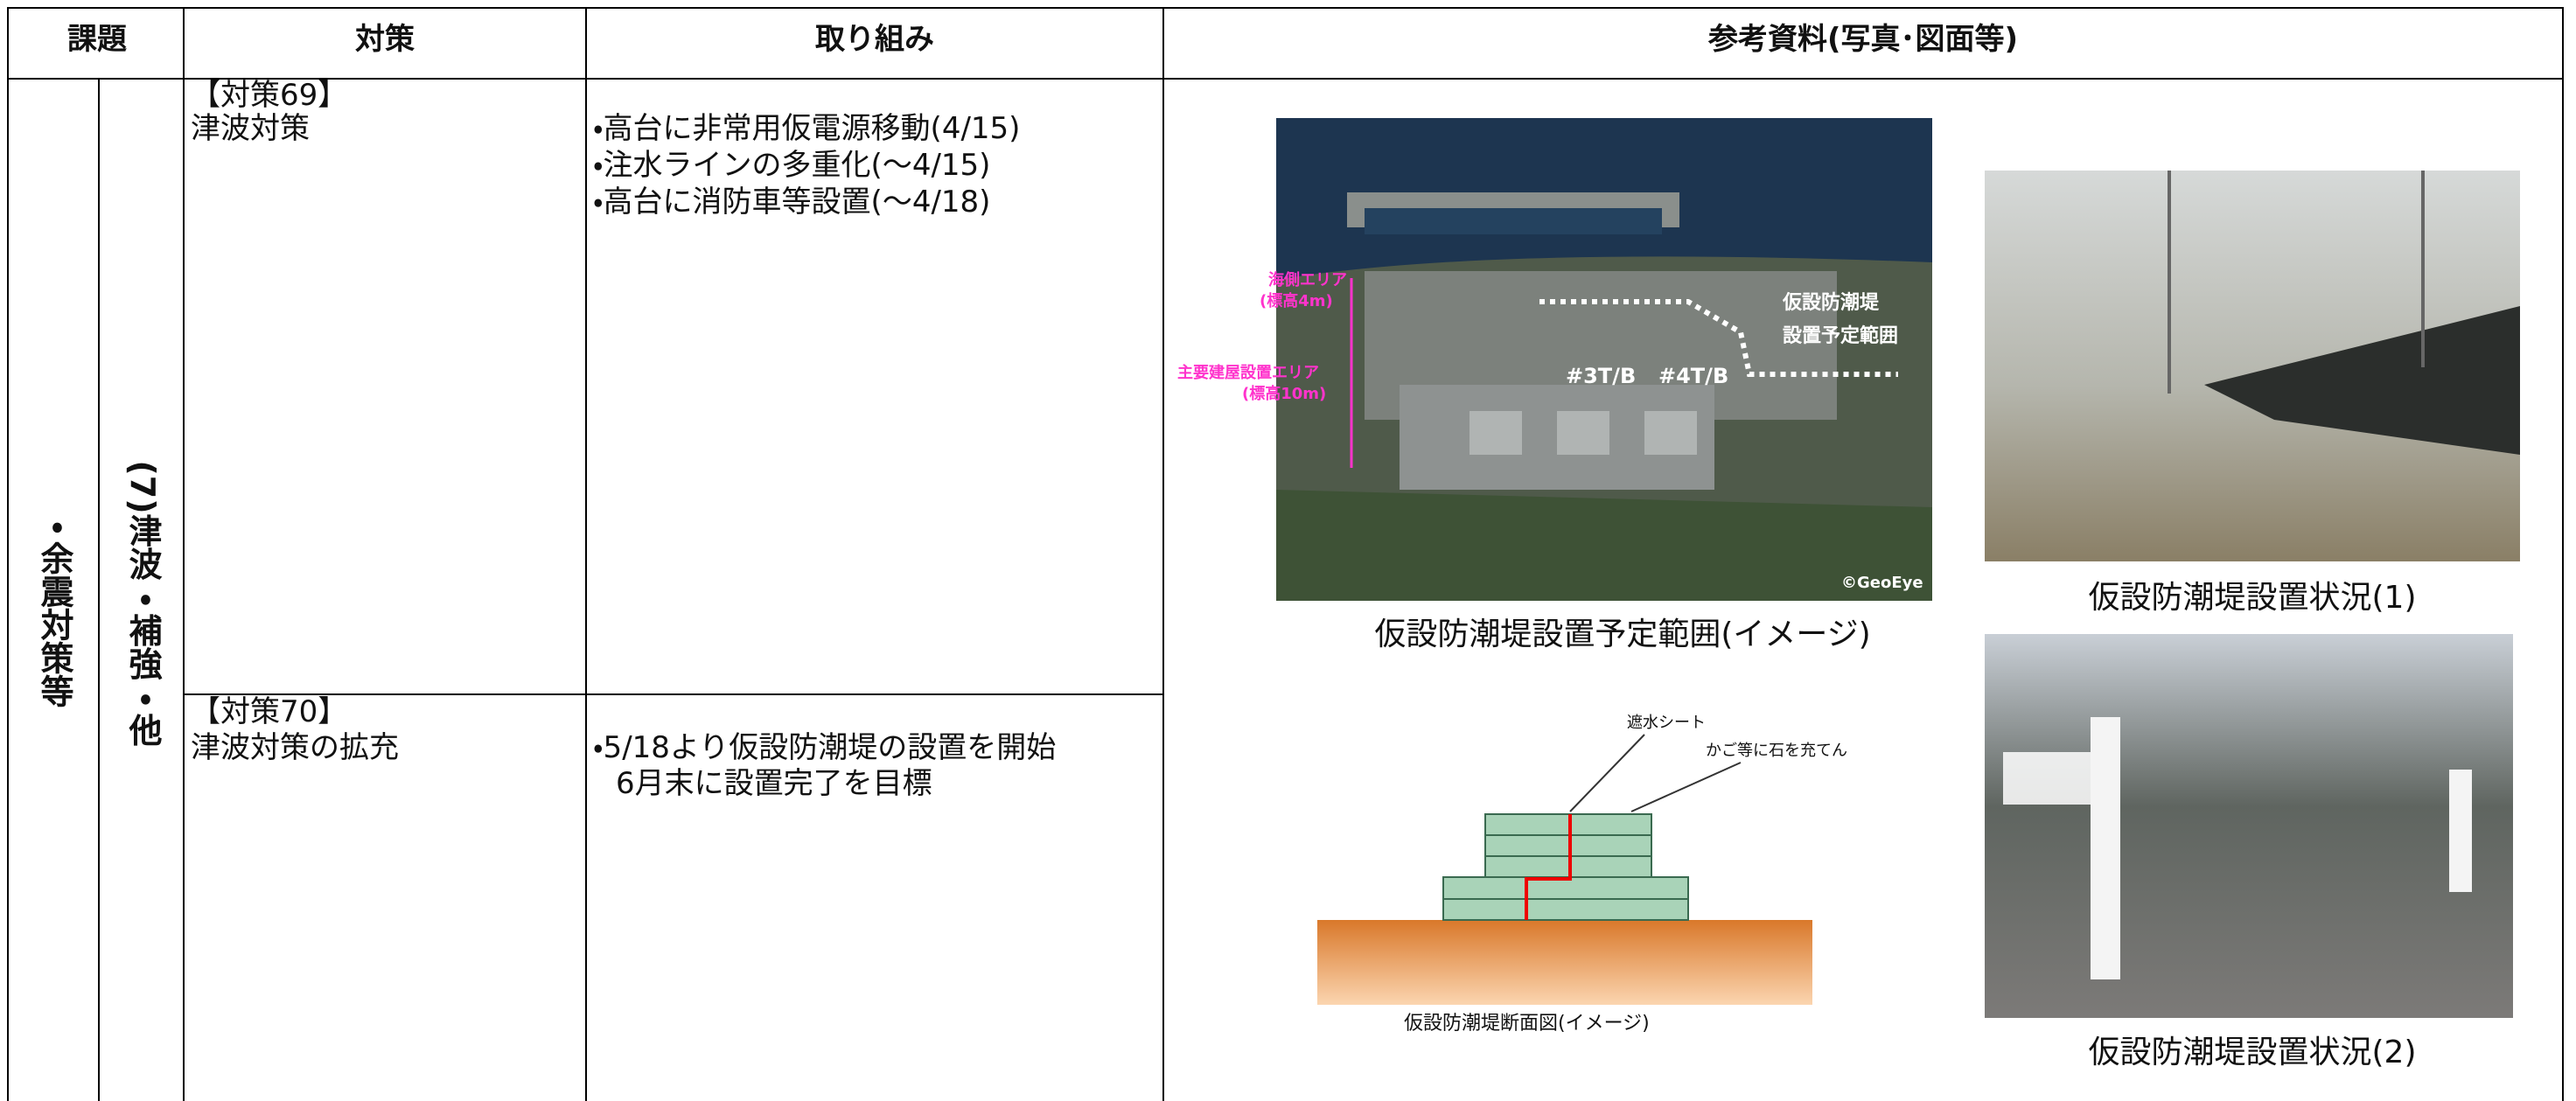  Describe the element at coordinates (250, 128) in the screenshot. I see `measure: 津波対策` at that location.